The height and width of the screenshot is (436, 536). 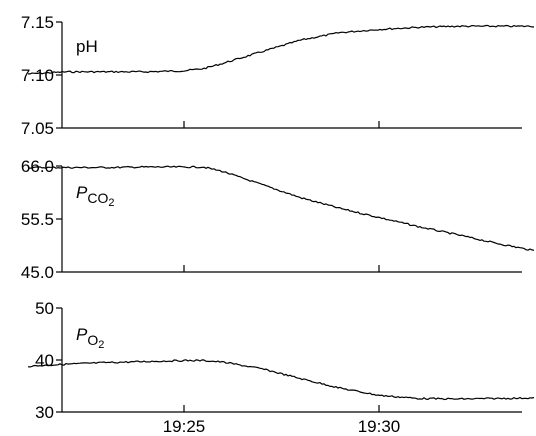 I want to click on y-tick-label: 30, so click(x=44, y=412).